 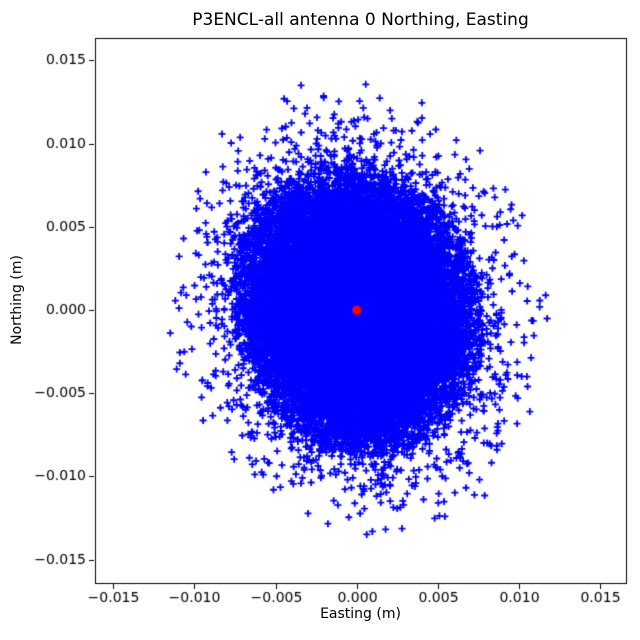 What do you see at coordinates (360, 20) in the screenshot?
I see `chart-title: P3ENCL-all antenna 0 Northing, Easting` at bounding box center [360, 20].